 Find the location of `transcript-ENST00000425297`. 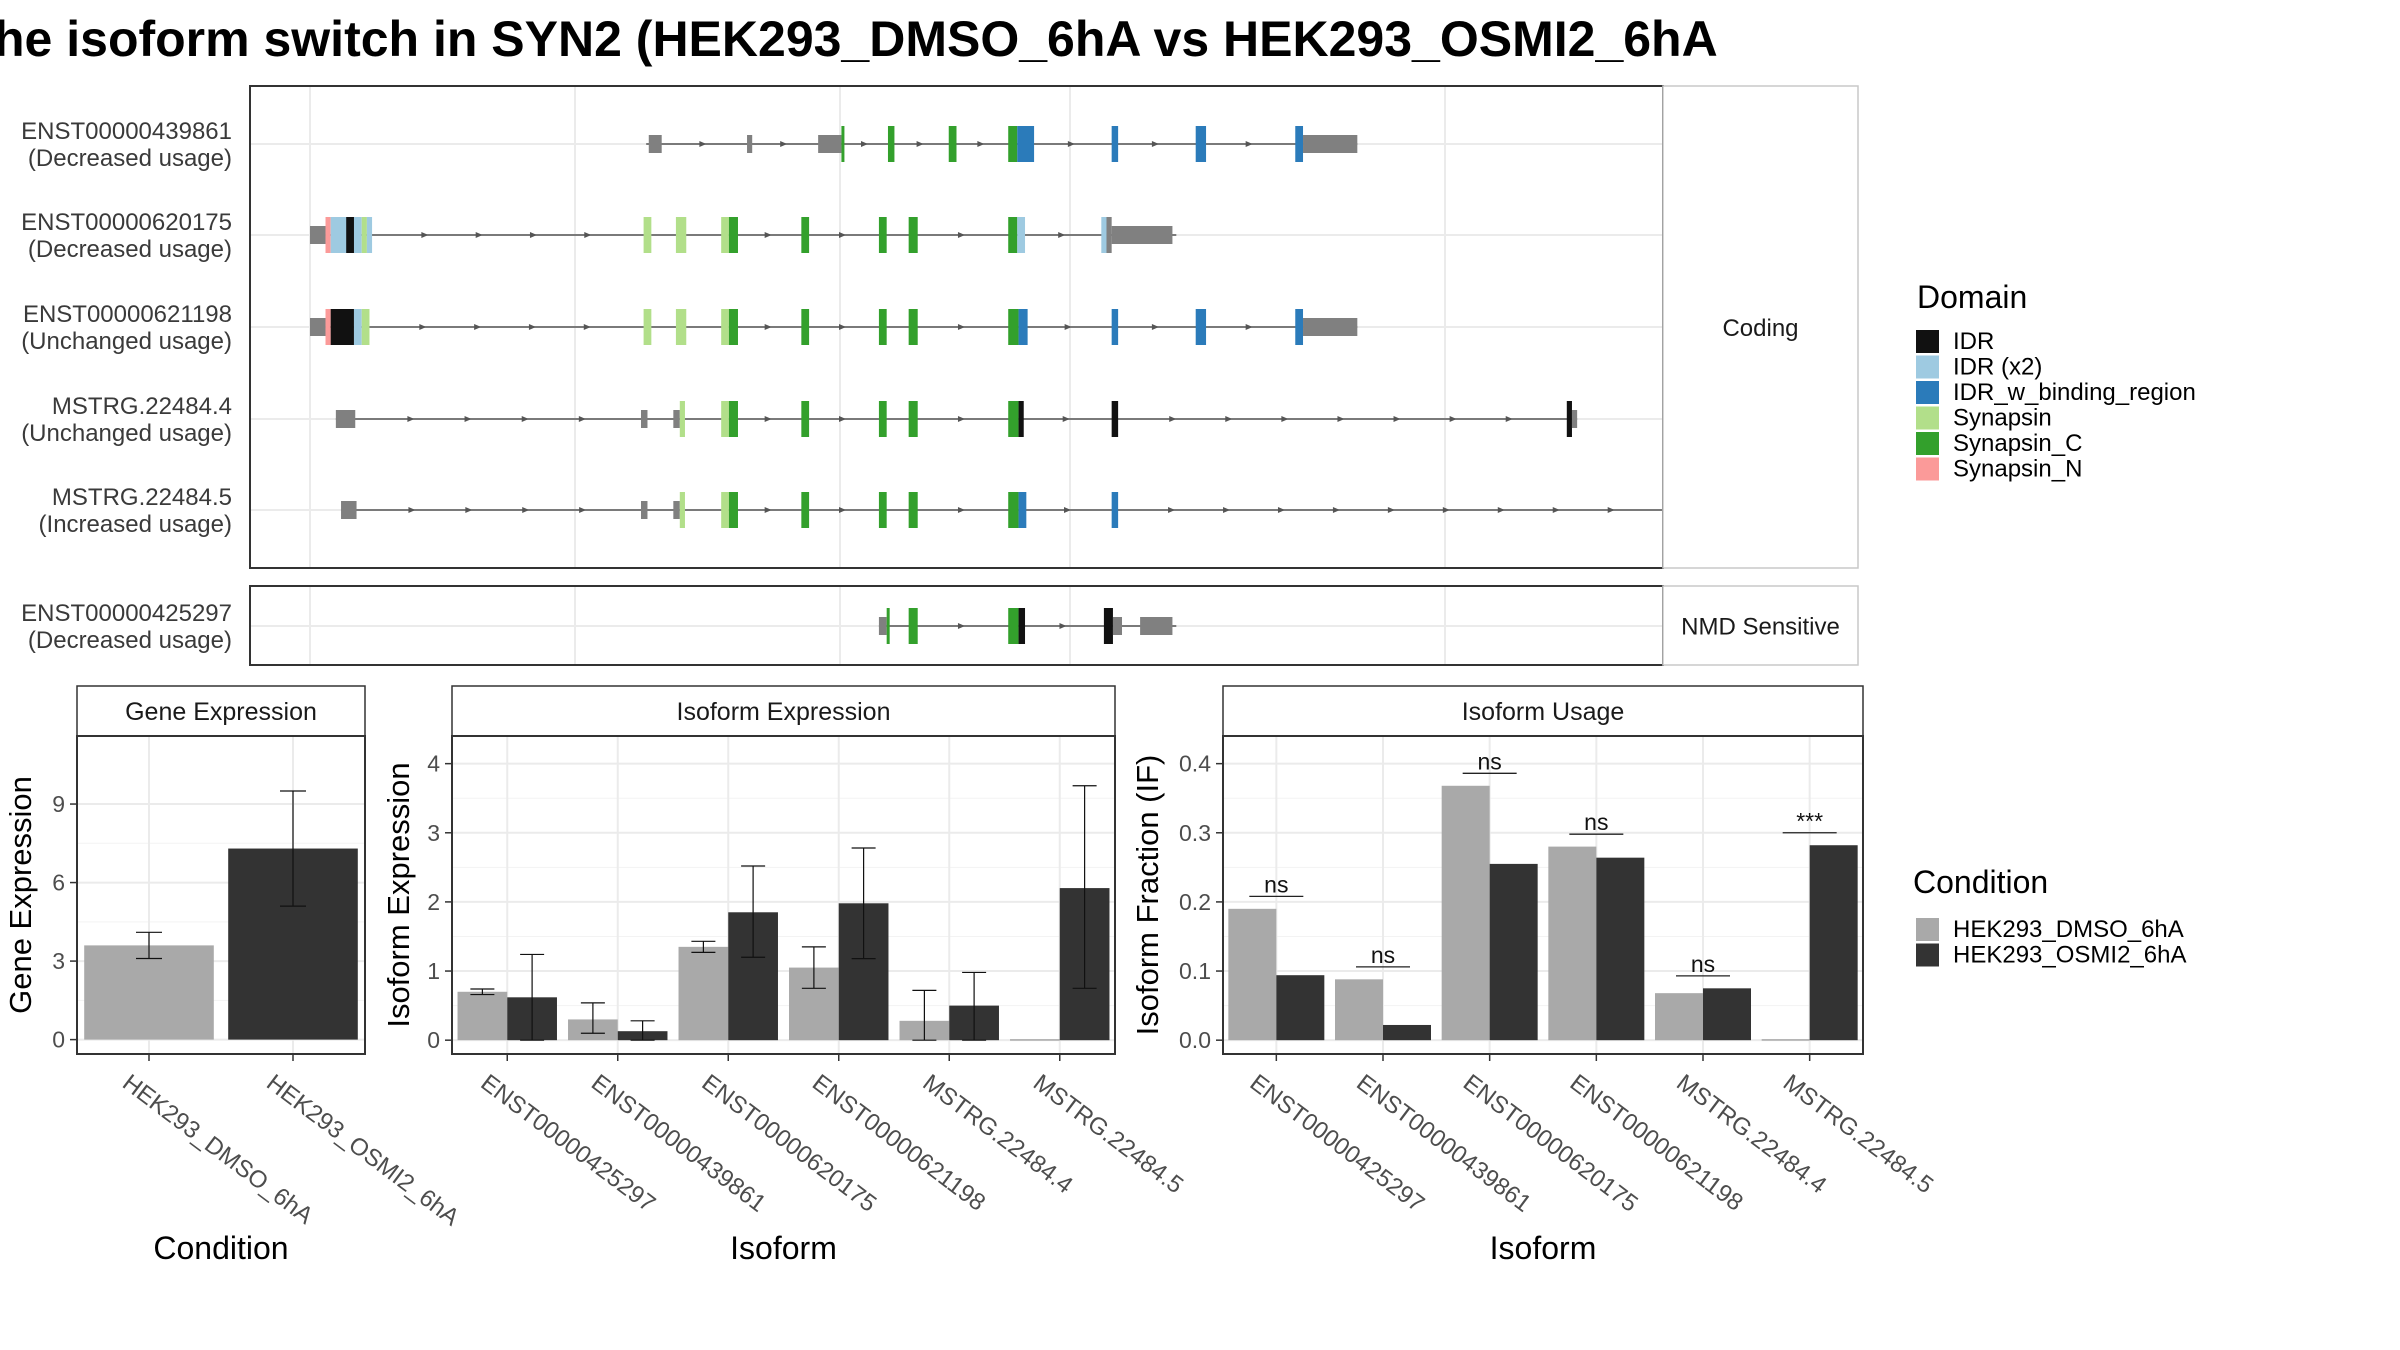

transcript-ENST00000425297 is located at coordinates (1027, 626).